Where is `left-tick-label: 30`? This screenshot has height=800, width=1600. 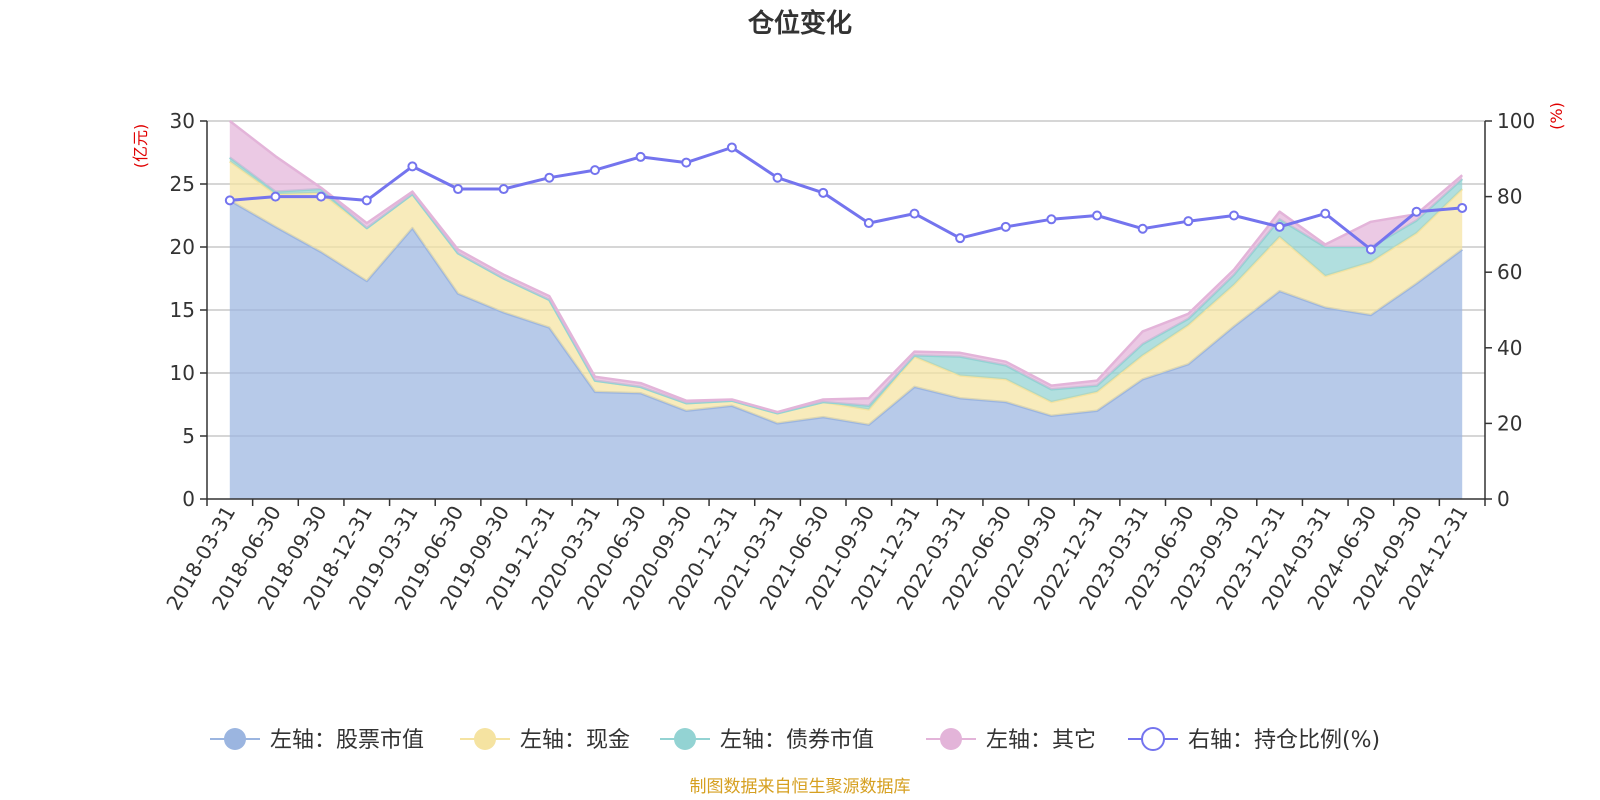
left-tick-label: 30 is located at coordinates (182, 121).